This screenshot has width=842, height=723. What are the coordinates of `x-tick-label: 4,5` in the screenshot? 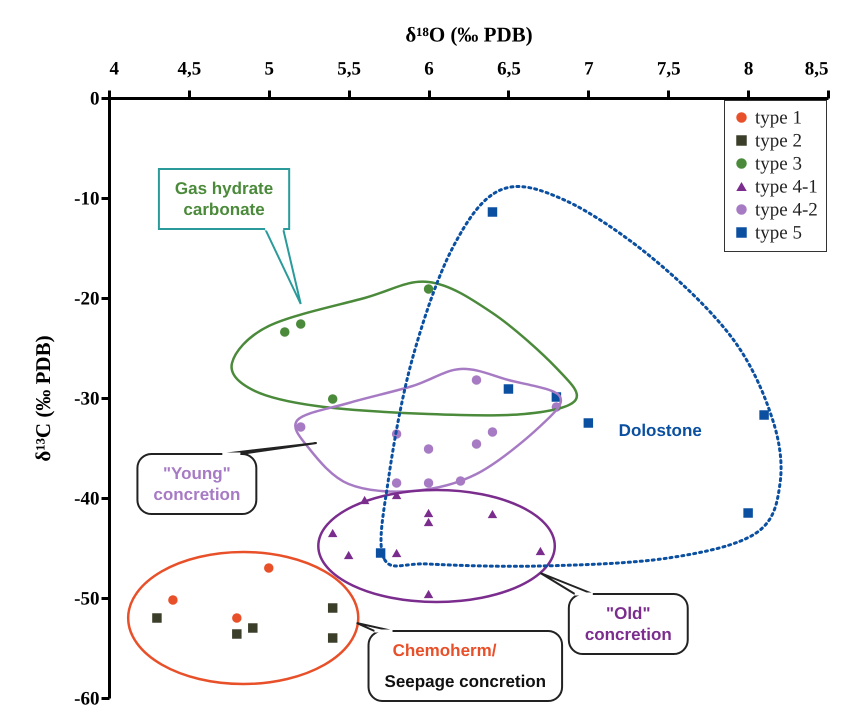 It's located at (190, 69).